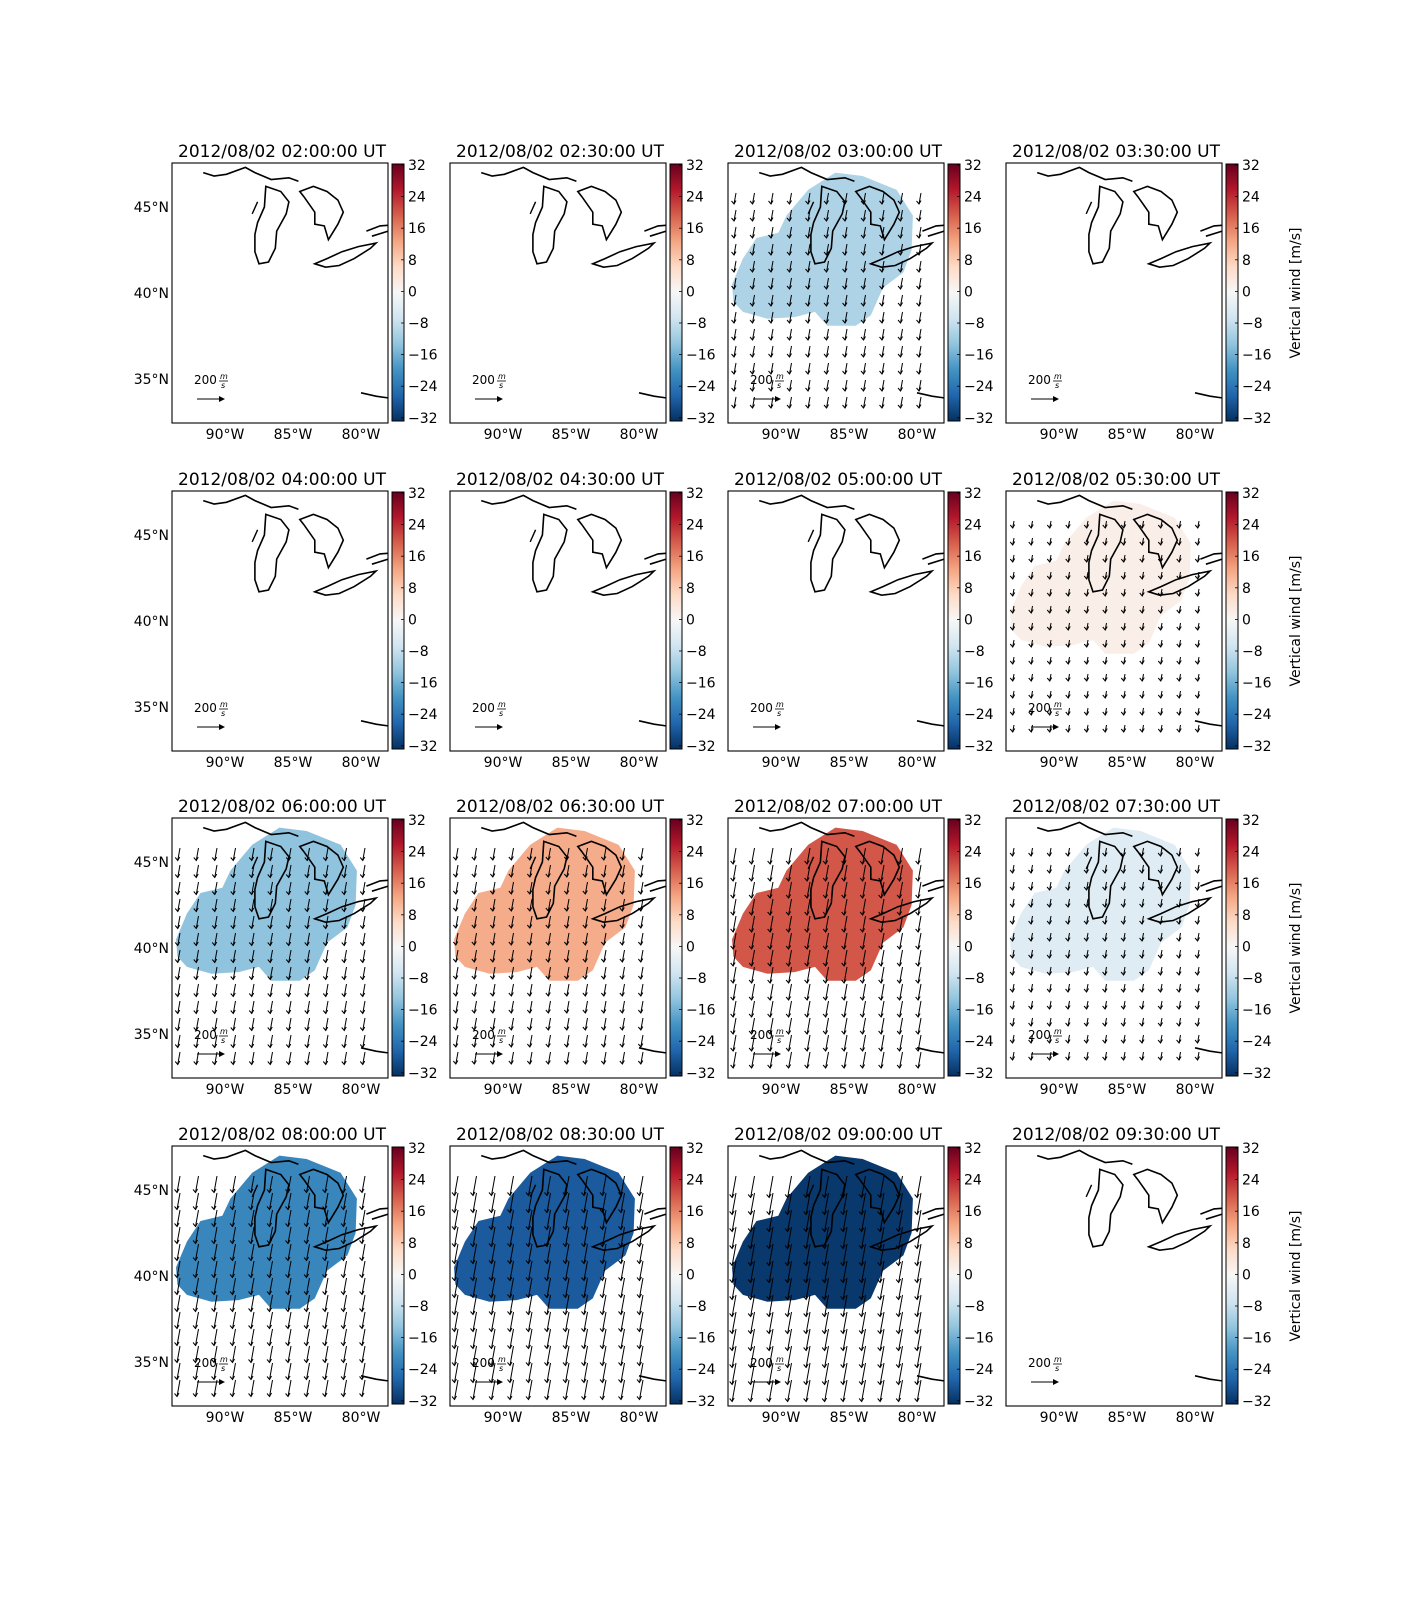 Image resolution: width=1410 pixels, height=1610 pixels. I want to click on coastlines, so click(573, 1265).